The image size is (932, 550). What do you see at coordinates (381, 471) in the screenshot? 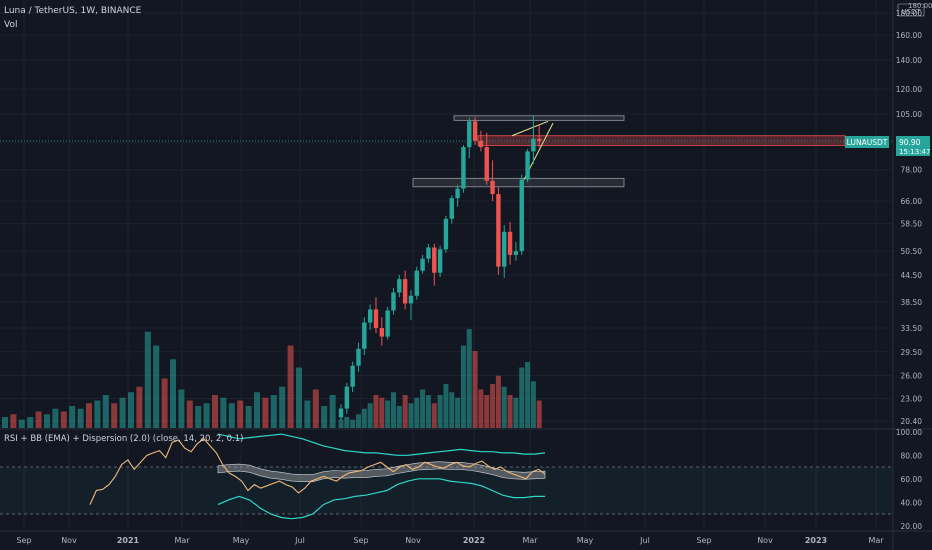
I see `bb-basis-ribbon` at bounding box center [381, 471].